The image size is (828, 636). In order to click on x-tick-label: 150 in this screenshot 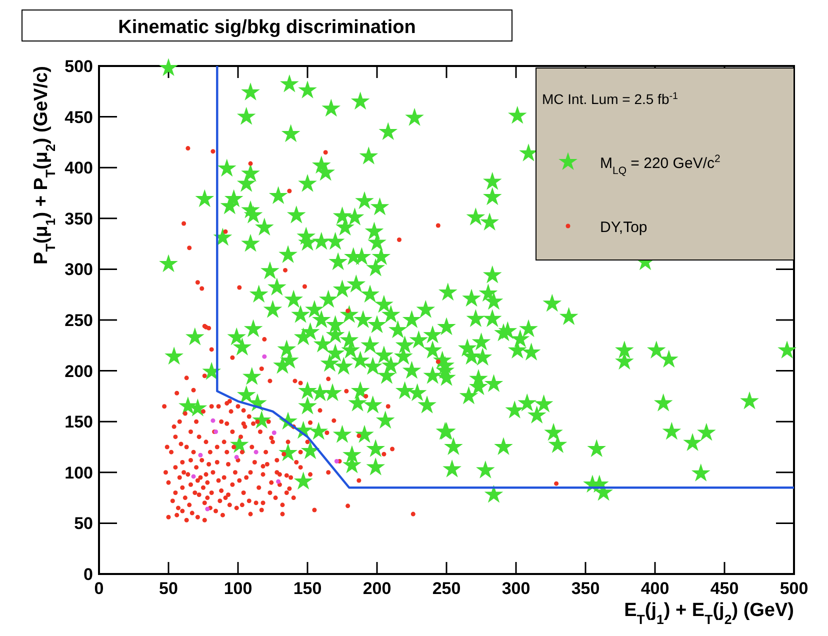, I will do `click(307, 588)`.